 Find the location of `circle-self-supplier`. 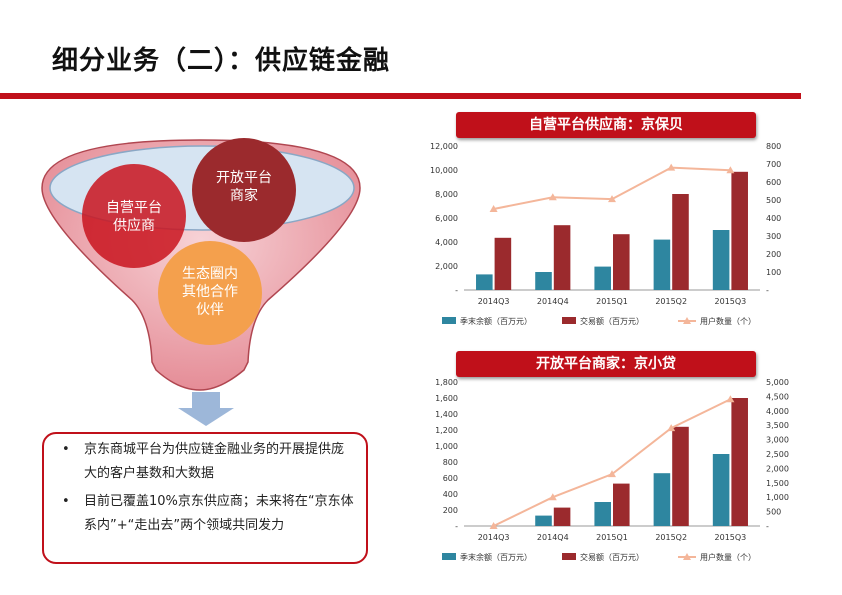

circle-self-supplier is located at coordinates (134, 216).